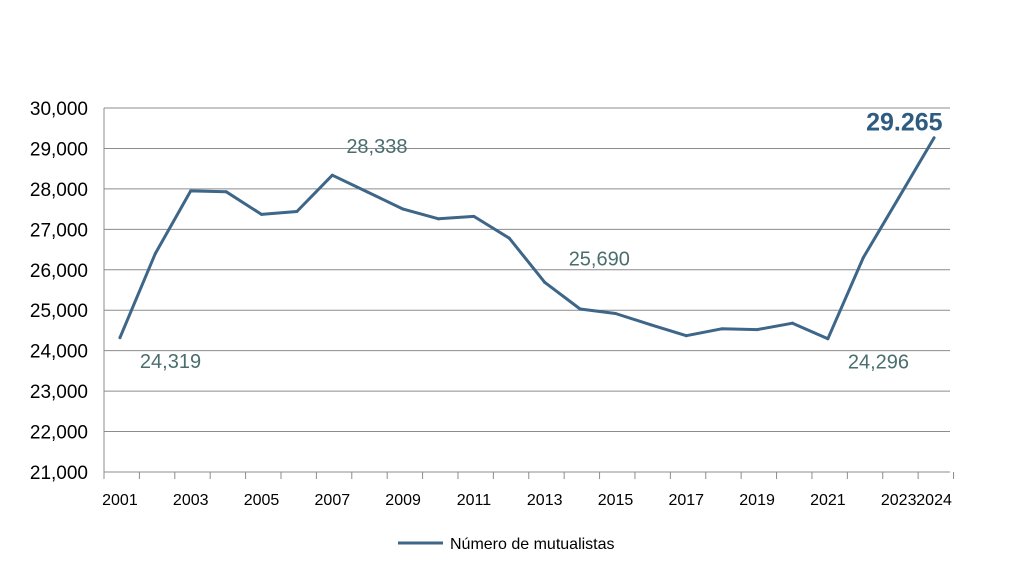  What do you see at coordinates (899, 500) in the screenshot?
I see `x-tick-label: 2023` at bounding box center [899, 500].